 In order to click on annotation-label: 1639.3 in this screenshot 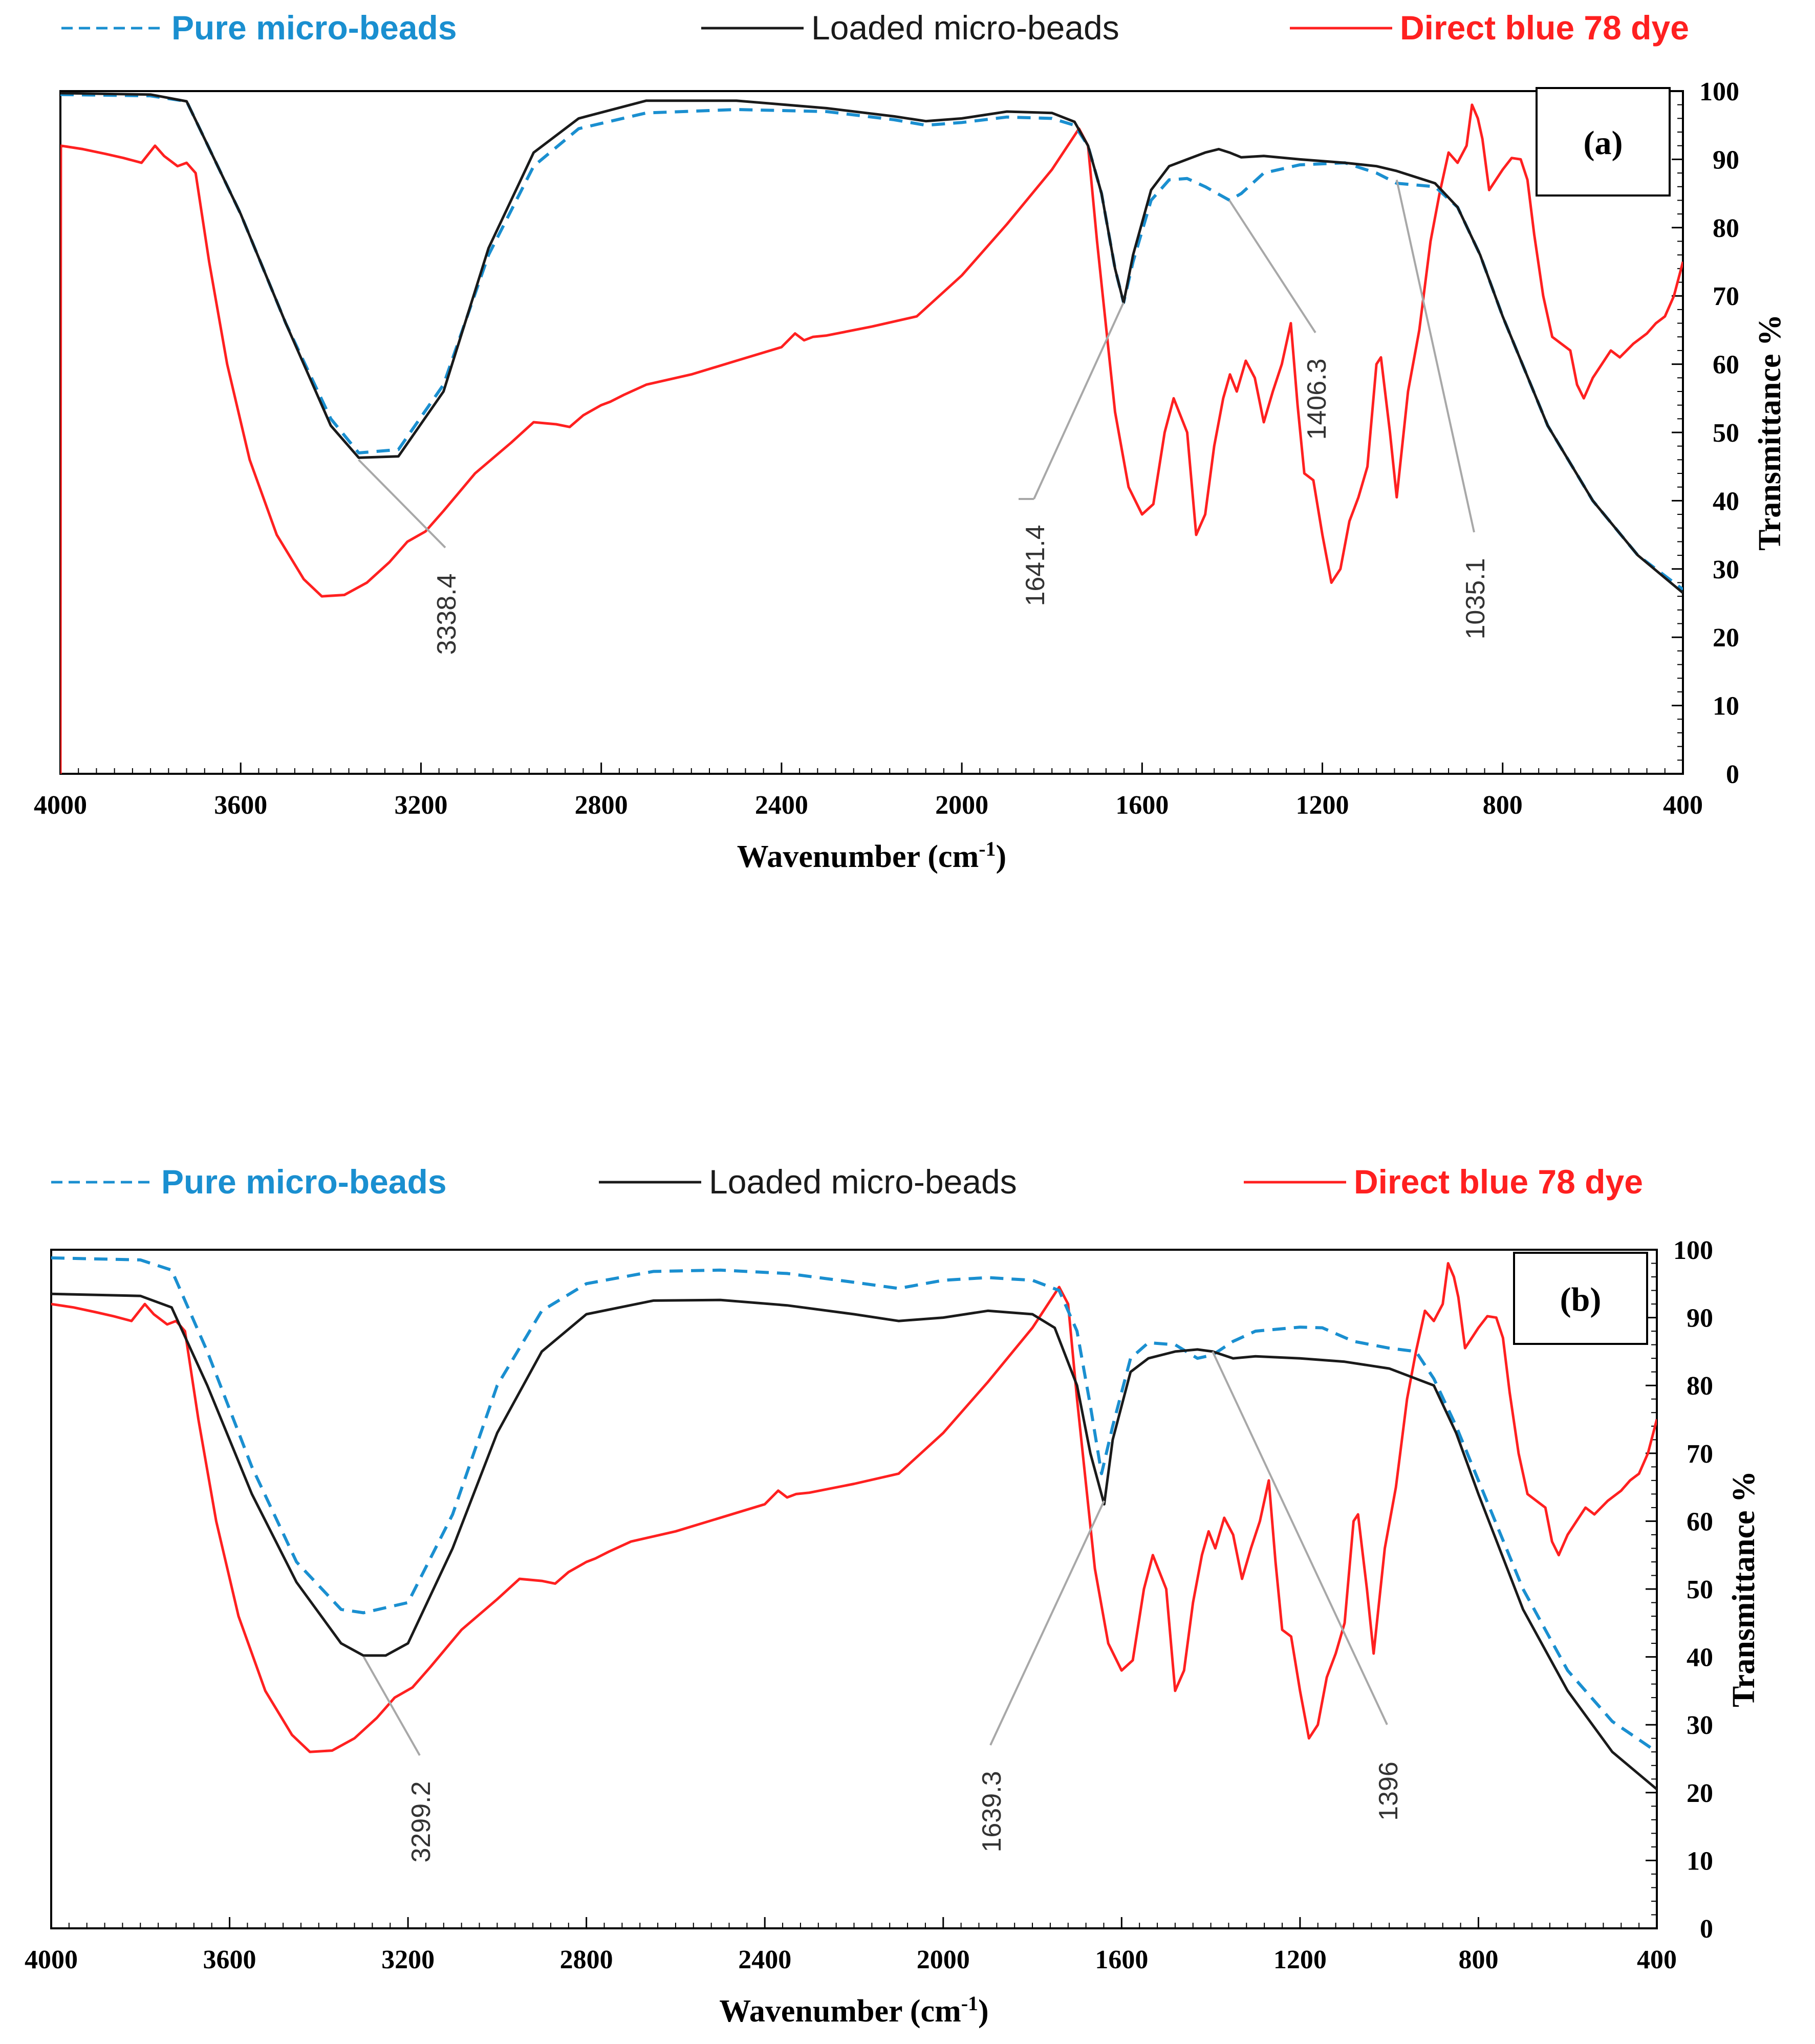, I will do `click(992, 1811)`.